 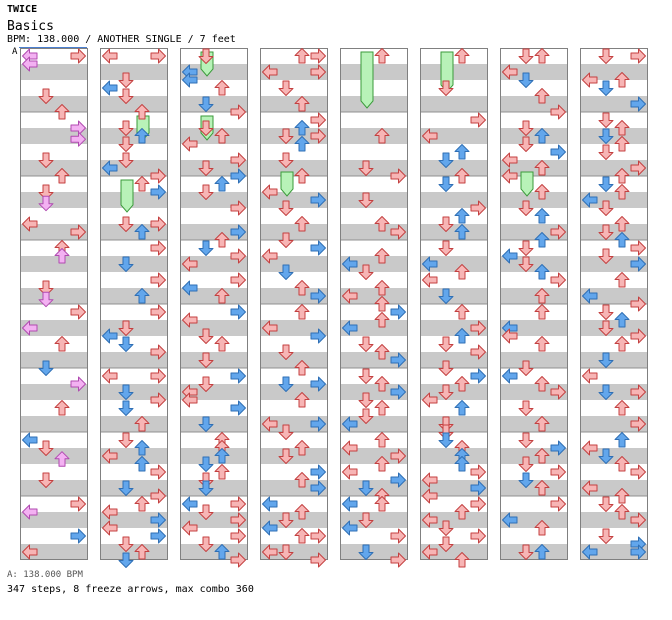 I want to click on song-title: Basics, so click(x=30, y=26).